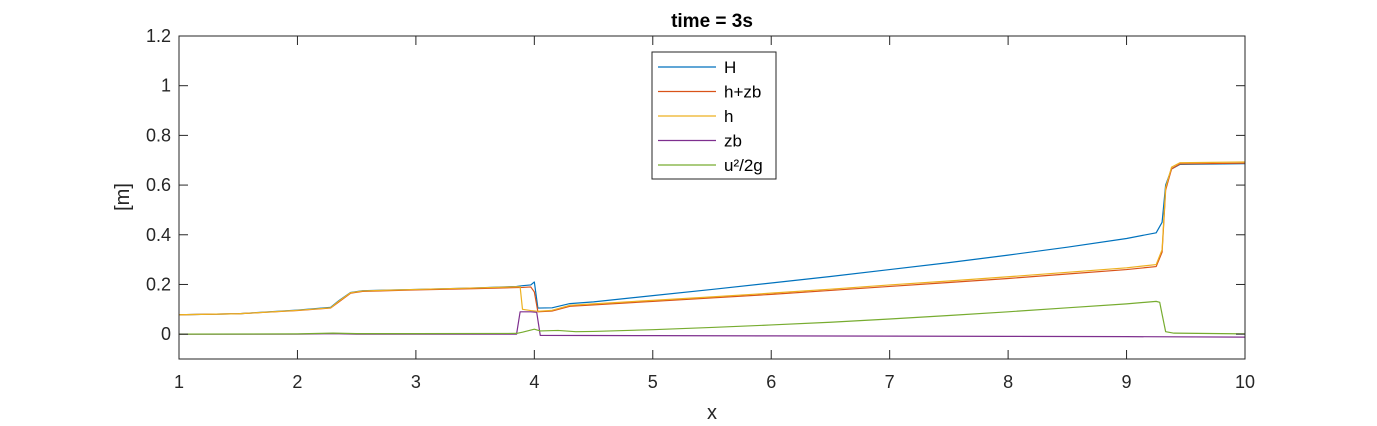 Image resolution: width=1377 pixels, height=426 pixels. Describe the element at coordinates (158, 185) in the screenshot. I see `y-tick-label: 0.6` at that location.